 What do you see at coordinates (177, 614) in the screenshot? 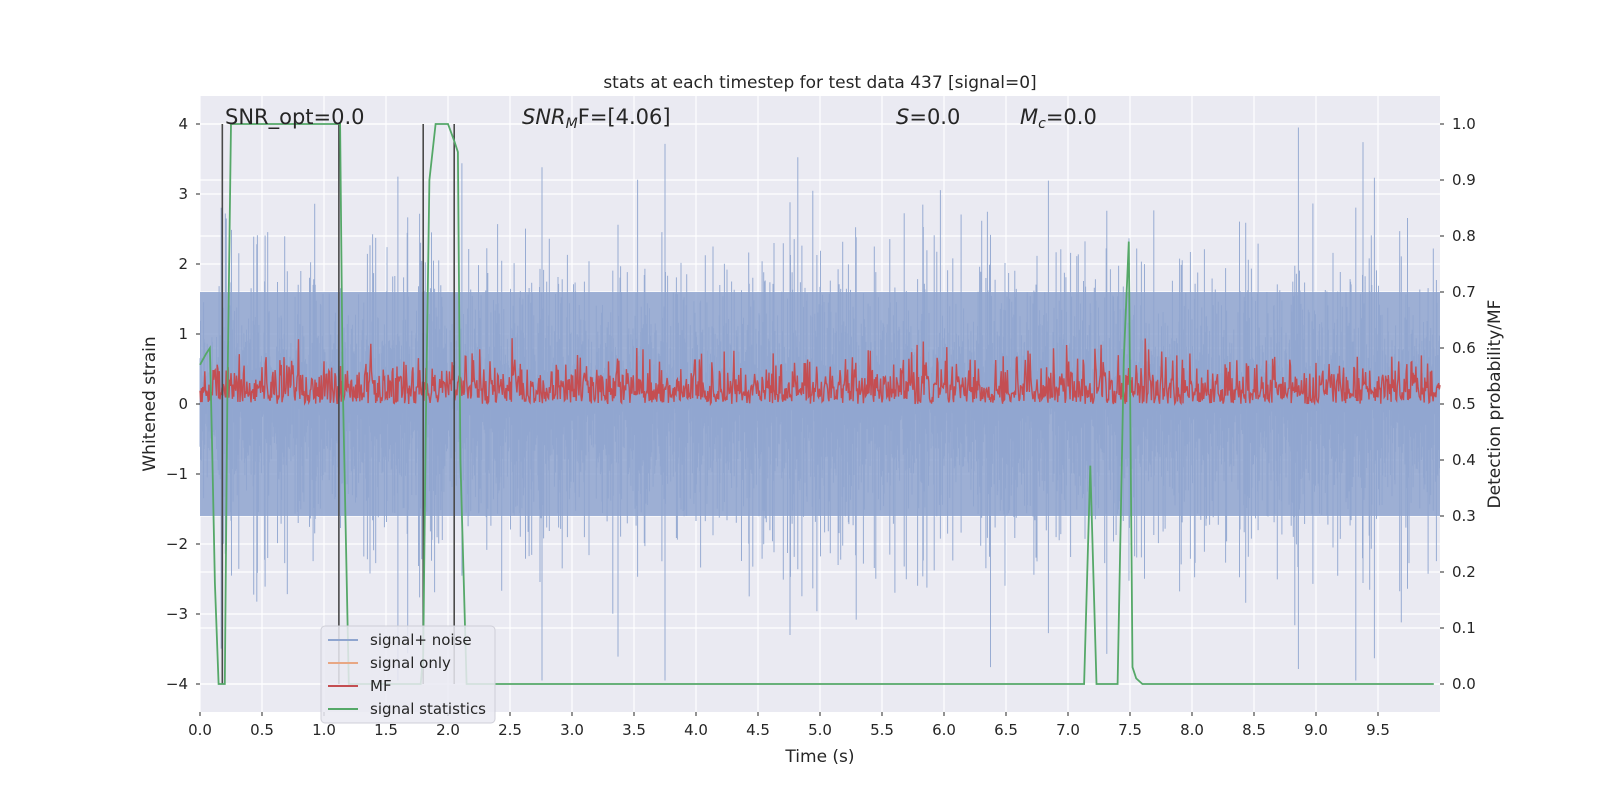
I see `y-left-tick-label: −3` at bounding box center [177, 614].